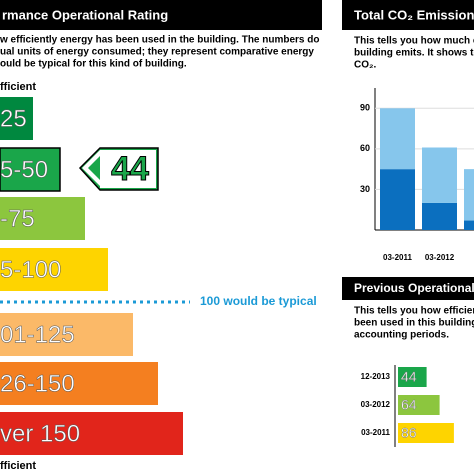  What do you see at coordinates (414, 323) in the screenshot?
I see `description-line: been used in this building ov` at bounding box center [414, 323].